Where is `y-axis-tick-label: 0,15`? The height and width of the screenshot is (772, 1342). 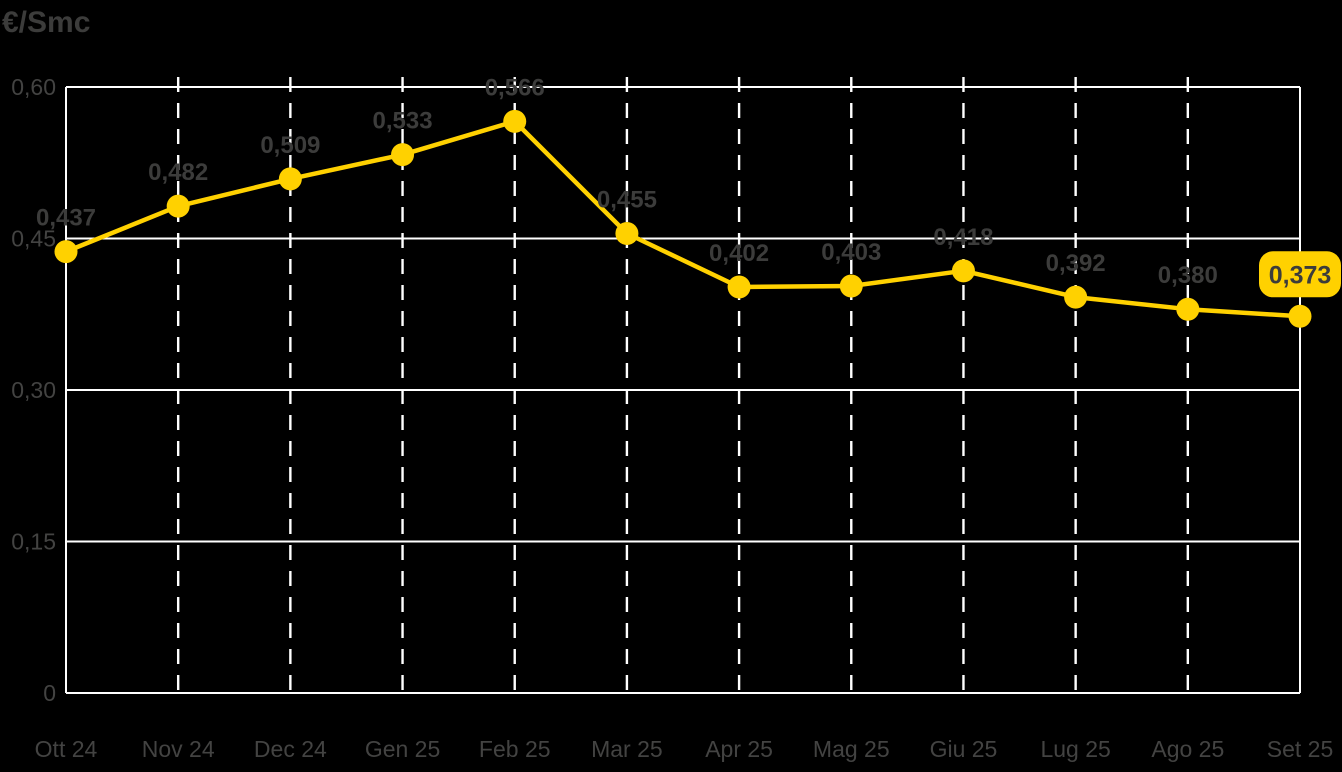 y-axis-tick-label: 0,15 is located at coordinates (33, 542).